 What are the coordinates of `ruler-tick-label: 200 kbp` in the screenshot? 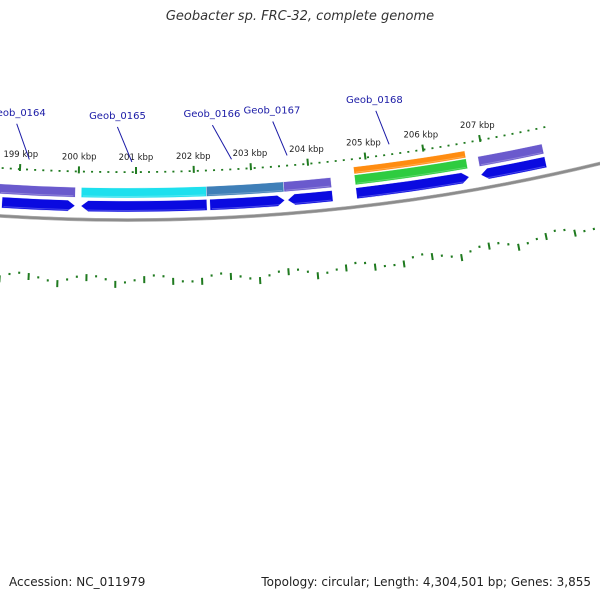 It's located at (79, 157).